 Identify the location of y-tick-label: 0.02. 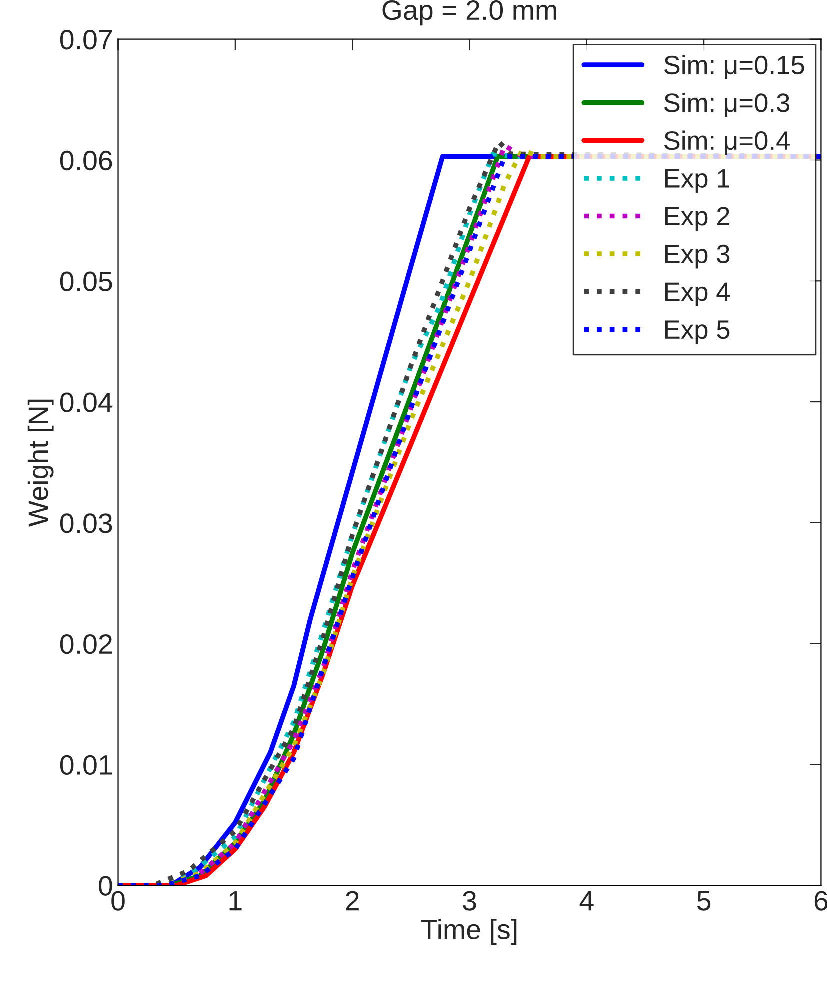
(86, 644).